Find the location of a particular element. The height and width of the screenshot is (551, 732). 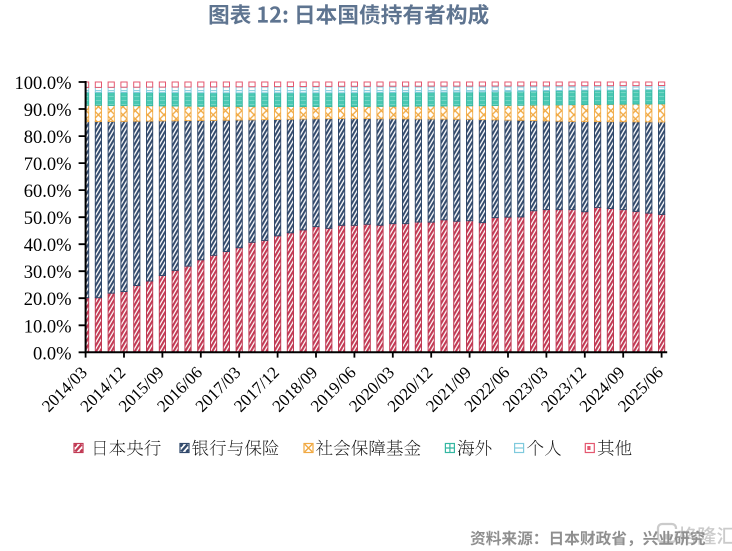

svg-text: 50.0% is located at coordinates (48, 219).